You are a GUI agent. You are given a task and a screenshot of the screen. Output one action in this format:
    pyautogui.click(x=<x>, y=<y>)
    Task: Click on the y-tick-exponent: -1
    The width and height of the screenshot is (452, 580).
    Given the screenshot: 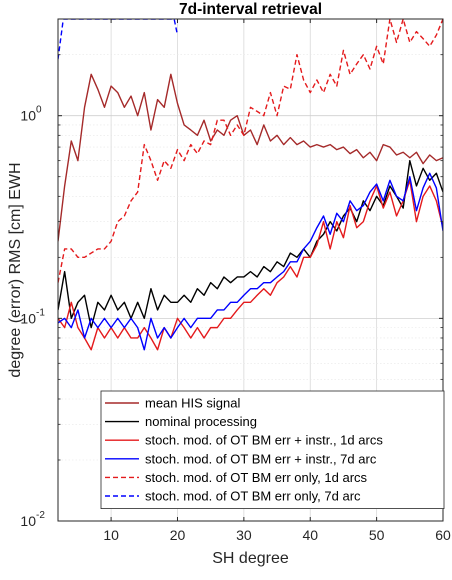 What is the action you would take?
    pyautogui.click(x=40, y=312)
    